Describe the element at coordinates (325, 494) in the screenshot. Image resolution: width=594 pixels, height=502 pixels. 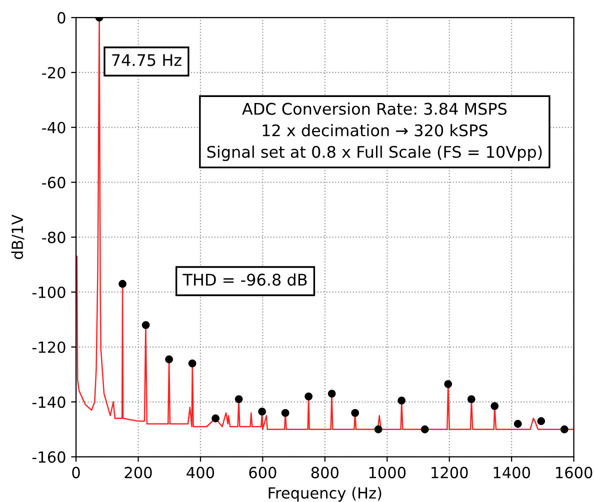
I see `x-axis-title: Frequency (Hz)` at that location.